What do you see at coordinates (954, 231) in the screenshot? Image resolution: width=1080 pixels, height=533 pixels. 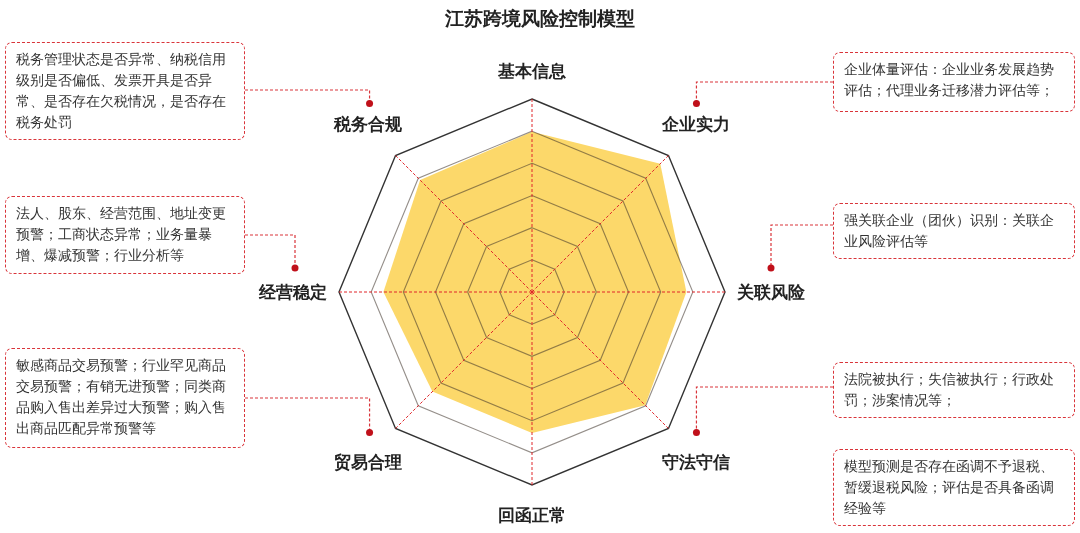 I see `text: 强关联企业（团伙）识别：关联企业风险评估等` at bounding box center [954, 231].